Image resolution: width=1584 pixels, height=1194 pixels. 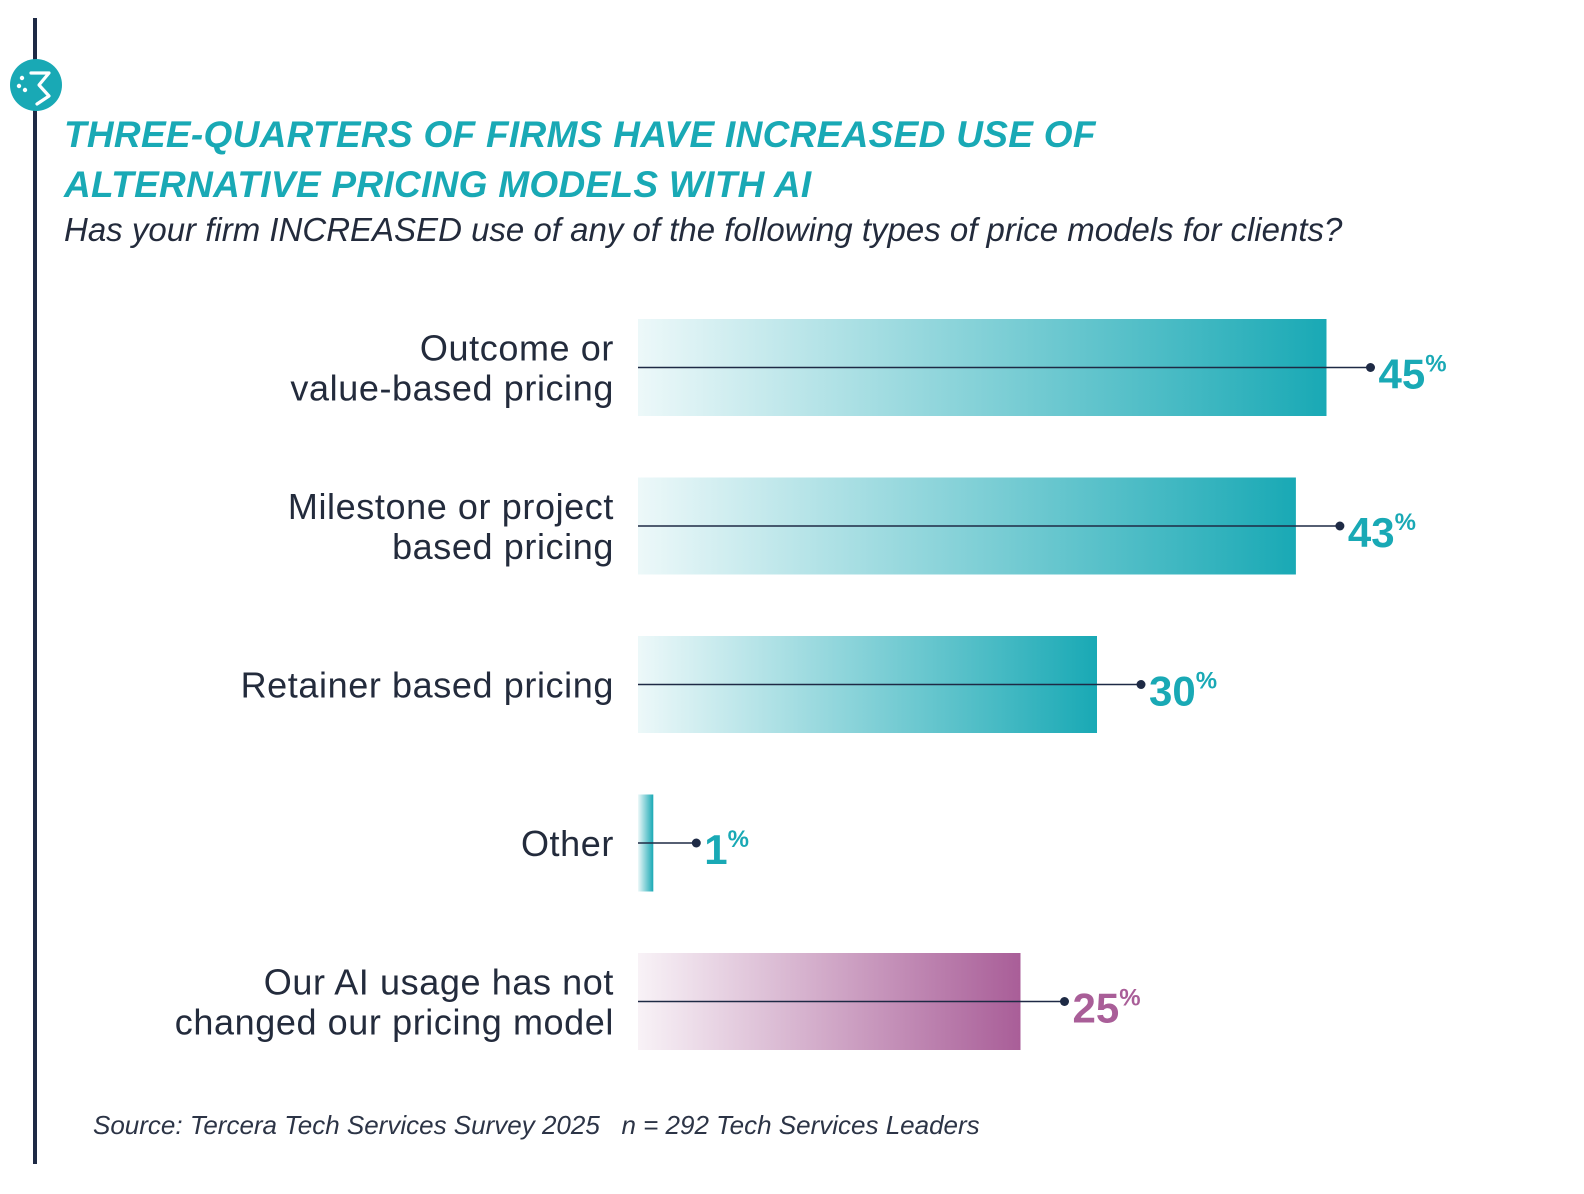 I want to click on value-label: 43%, so click(x=1382, y=532).